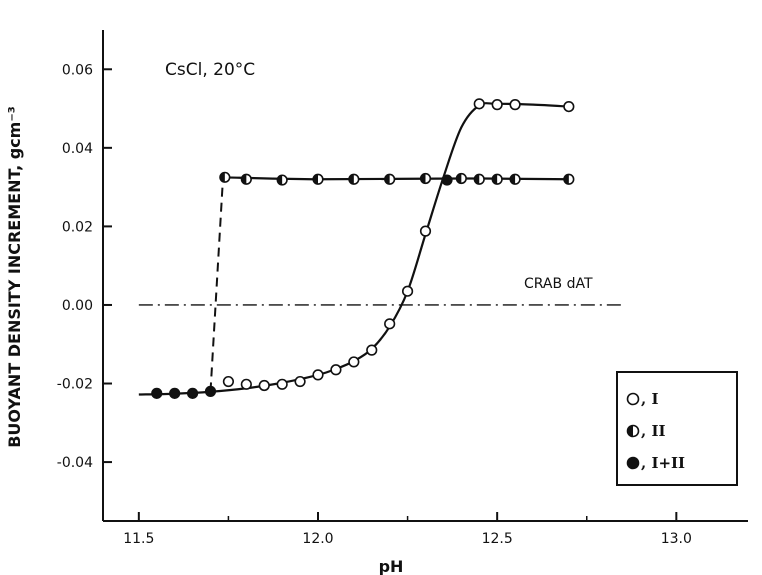 The width and height of the screenshot is (762, 575). What do you see at coordinates (676, 539) in the screenshot?
I see `x-tick-label: 13.0` at bounding box center [676, 539].